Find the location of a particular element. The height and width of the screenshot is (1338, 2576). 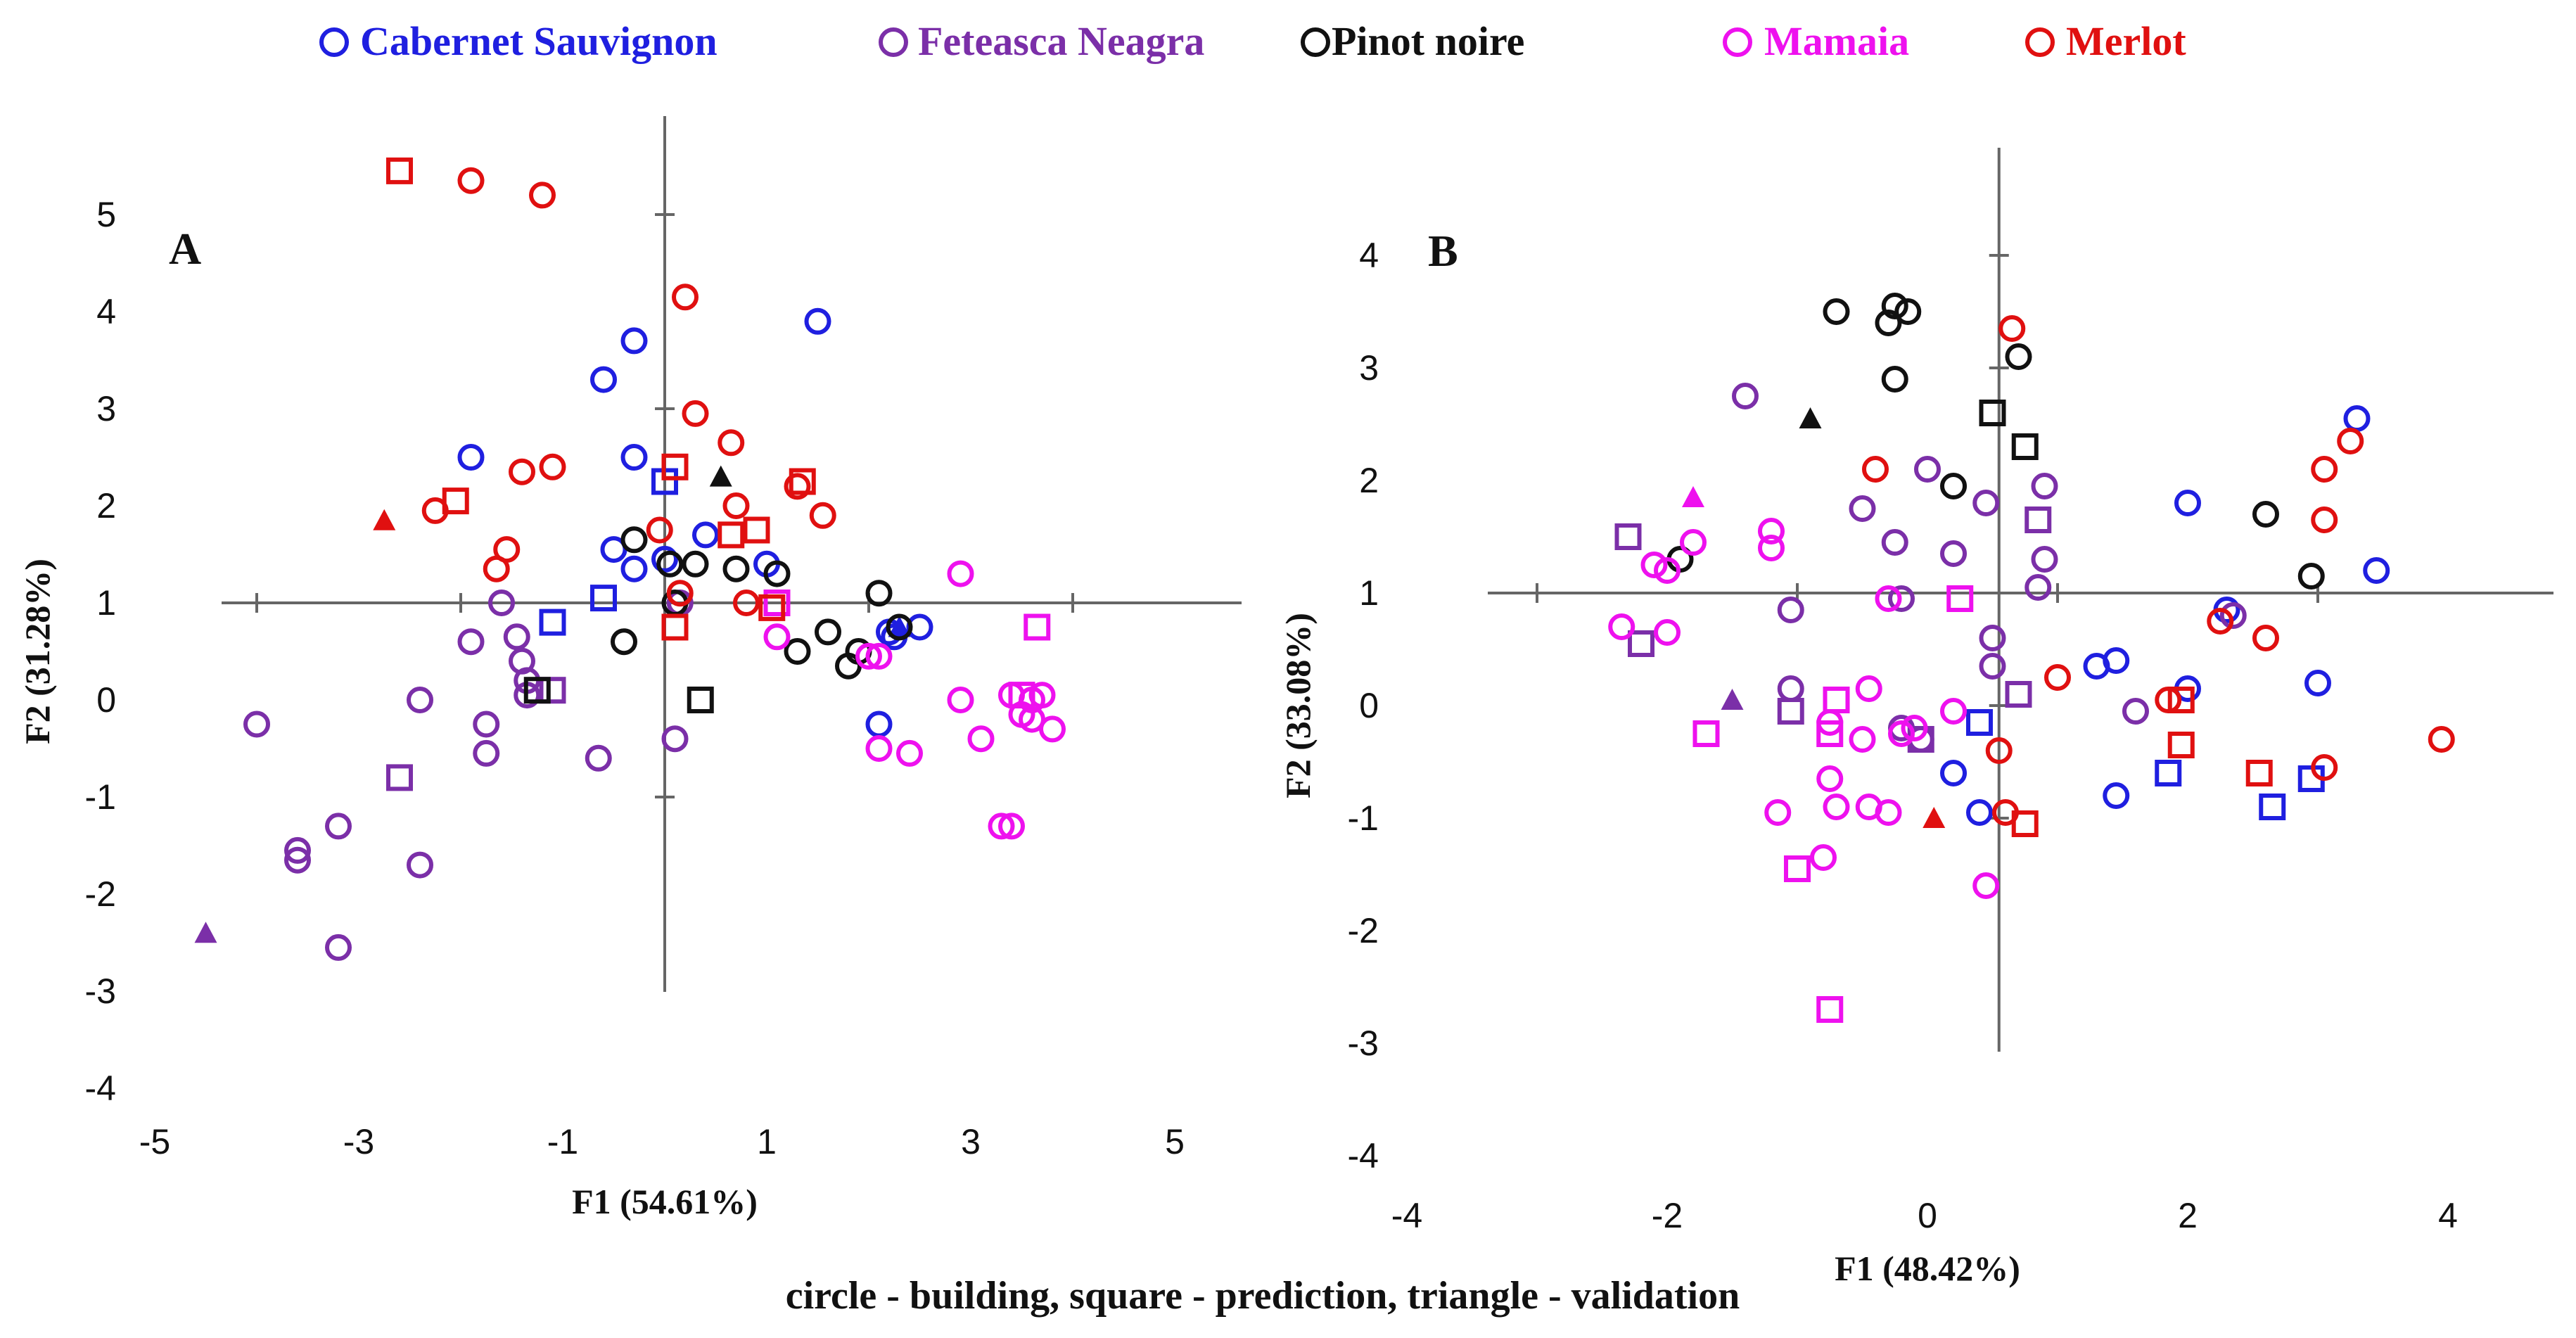

y-tick-label: -4 is located at coordinates (100, 1088).